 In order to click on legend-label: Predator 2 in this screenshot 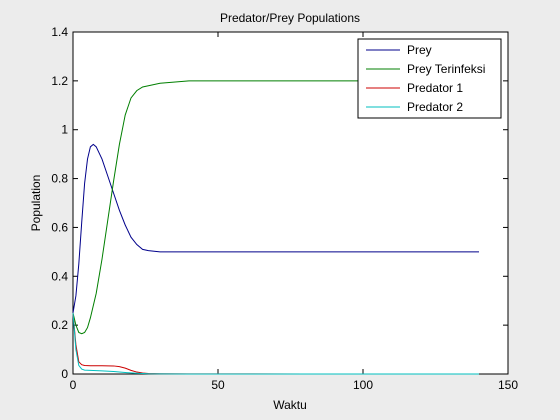, I will do `click(435, 107)`.